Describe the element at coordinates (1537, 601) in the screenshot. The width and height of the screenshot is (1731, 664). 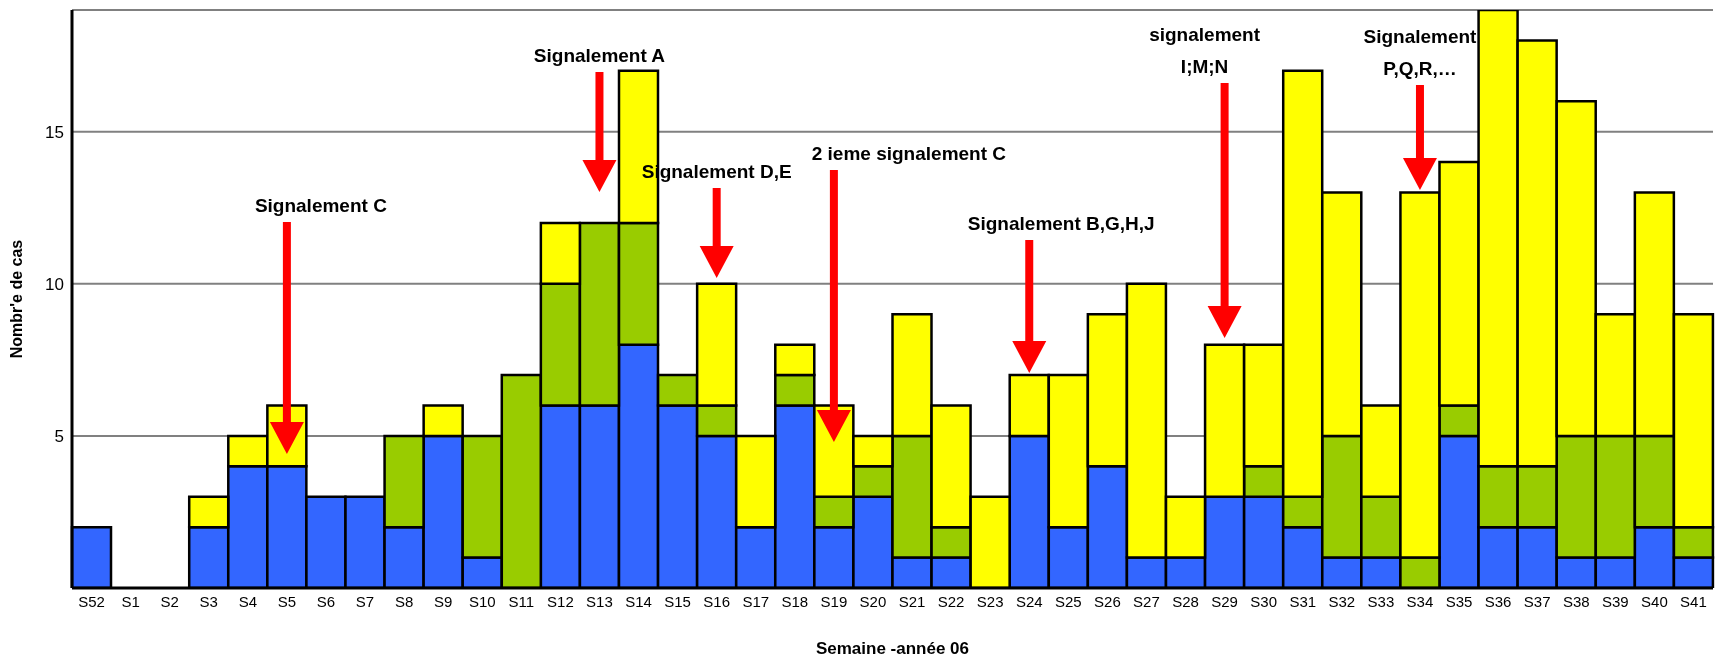
I see `x-tick-label: S37` at that location.